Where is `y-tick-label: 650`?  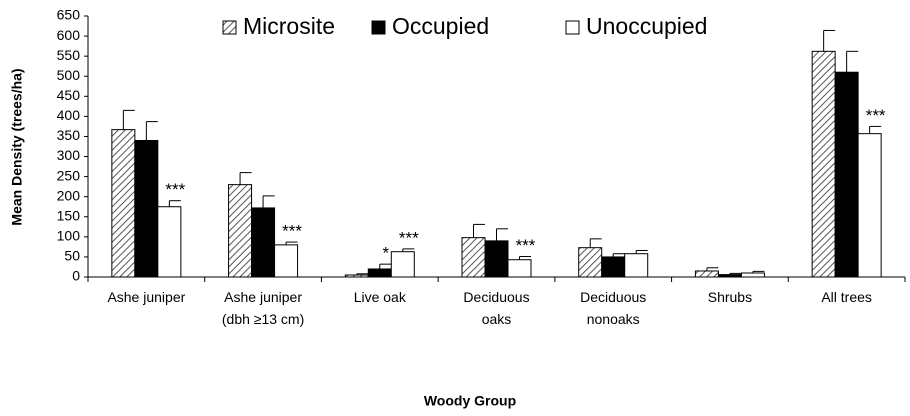 y-tick-label: 650 is located at coordinates (69, 15).